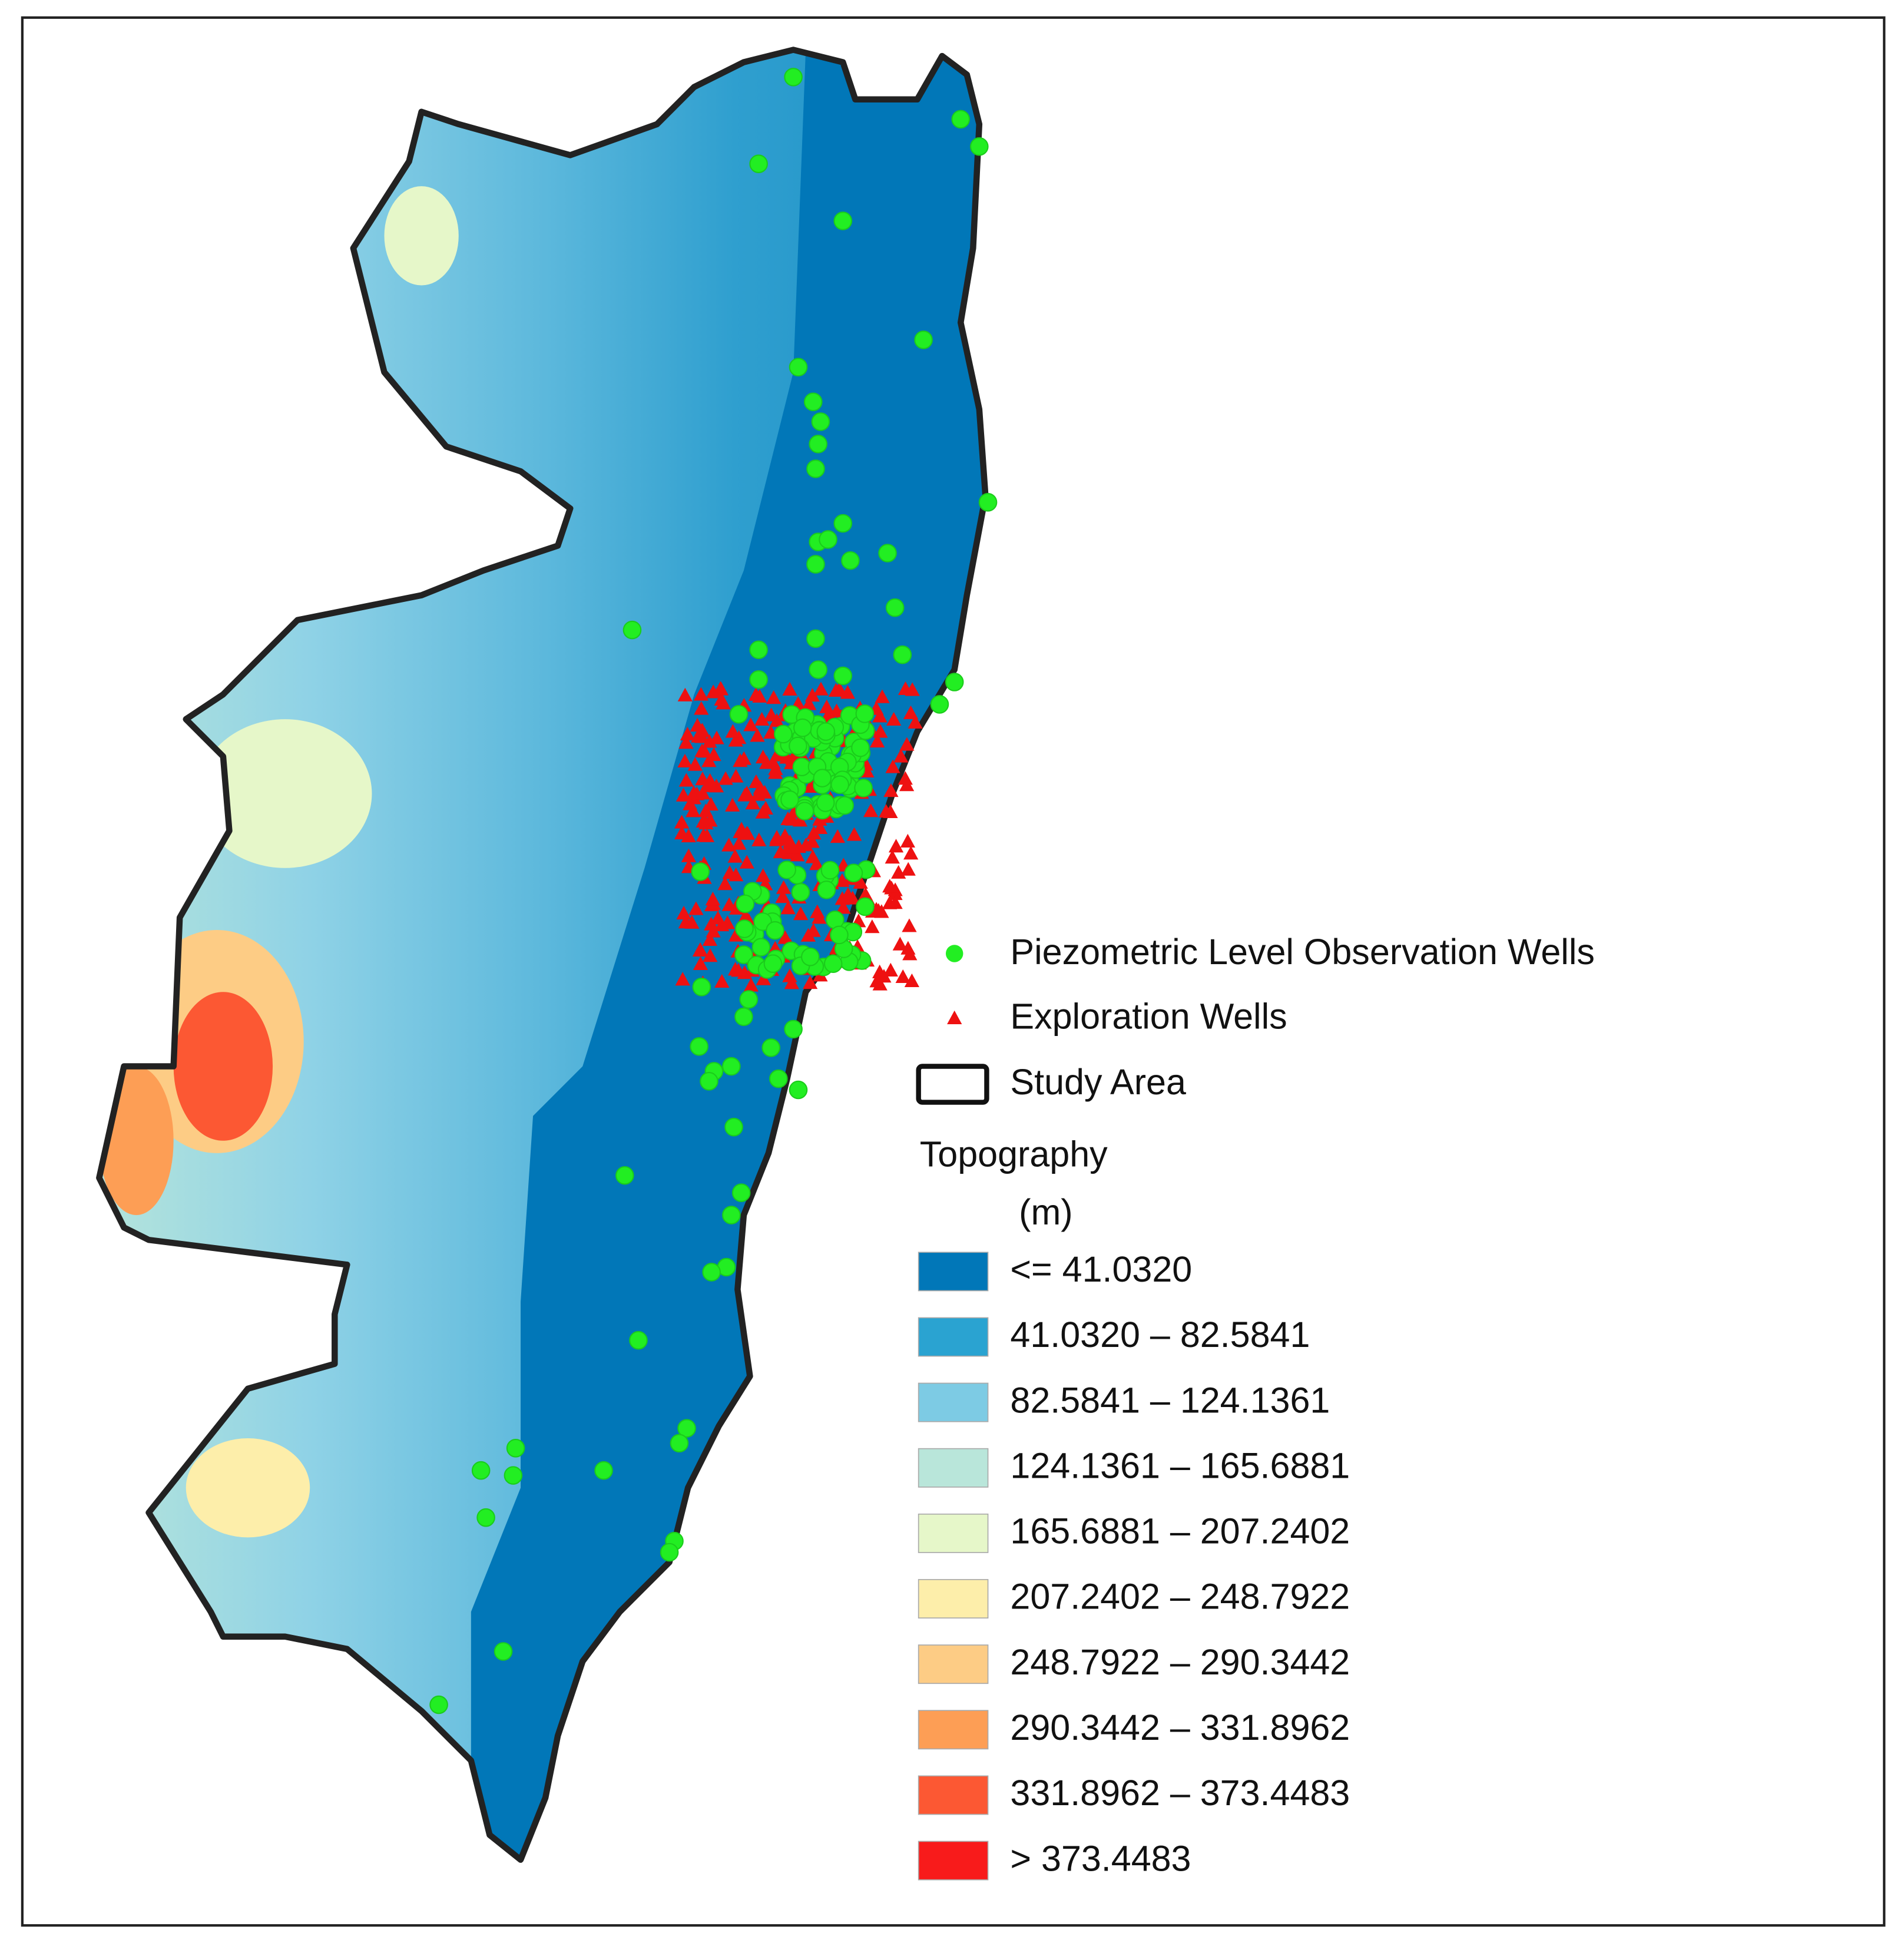 The height and width of the screenshot is (1943, 1904). Describe the element at coordinates (1101, 1269) in the screenshot. I see `legend-class-label: <= 41.0320` at that location.